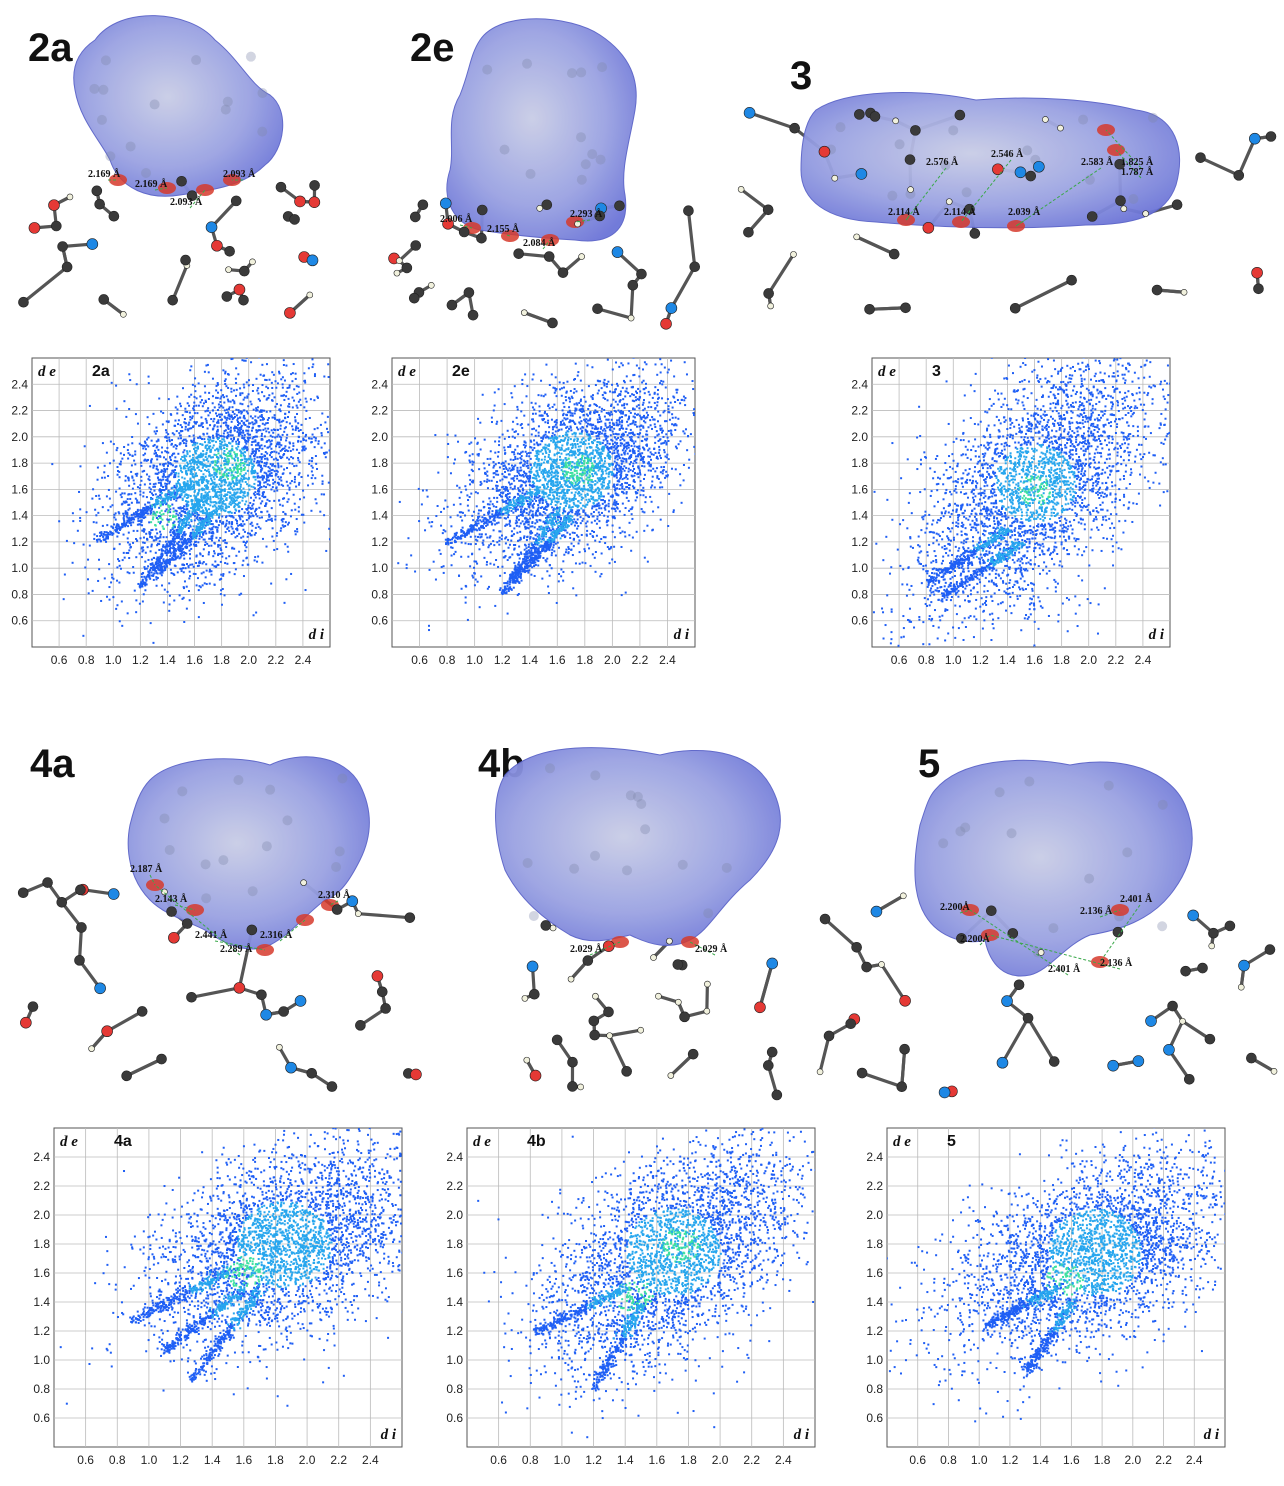  I want to click on contact-distance-label: 2.310 Å, so click(334, 895).